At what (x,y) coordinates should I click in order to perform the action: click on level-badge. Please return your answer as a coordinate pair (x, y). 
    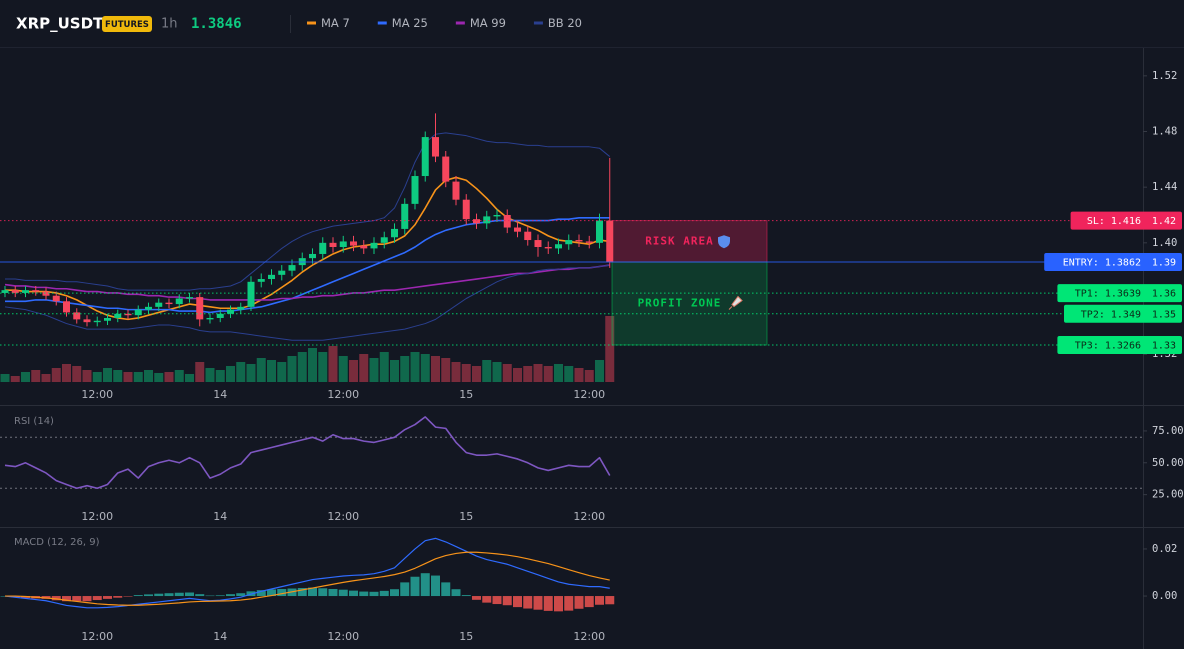
    Looking at the image, I should click on (1123, 313).